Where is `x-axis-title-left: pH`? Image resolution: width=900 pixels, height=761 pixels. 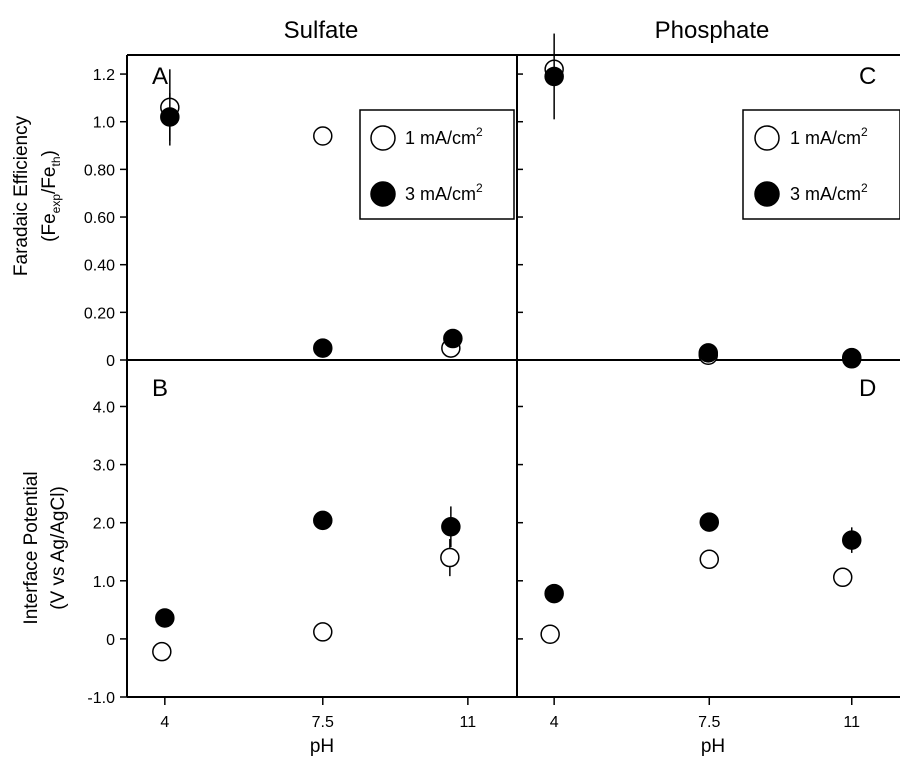 x-axis-title-left: pH is located at coordinates (322, 746).